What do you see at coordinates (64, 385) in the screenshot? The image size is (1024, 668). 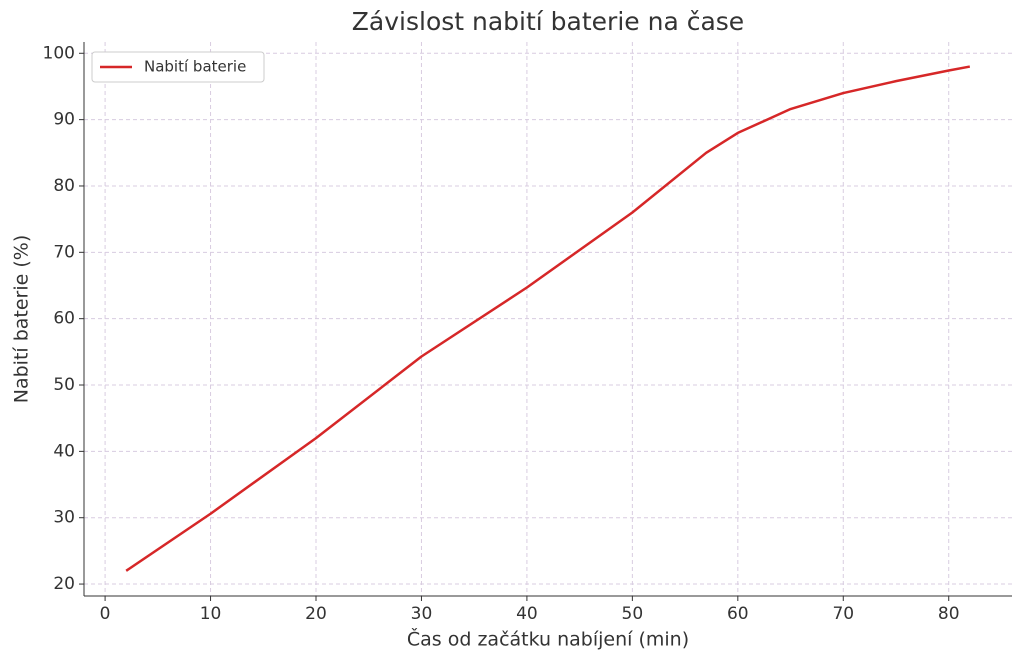 I see `y-tick-label: 50` at bounding box center [64, 385].